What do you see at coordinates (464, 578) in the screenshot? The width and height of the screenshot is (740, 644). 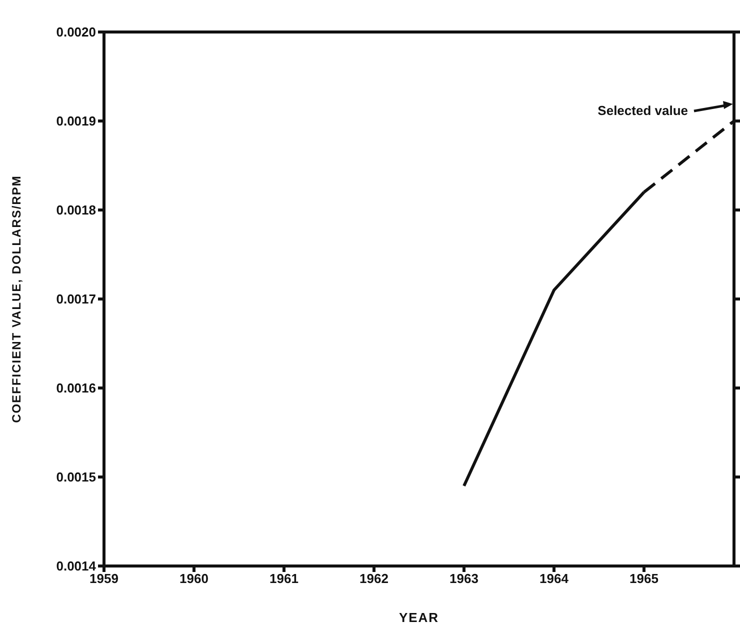 I see `x-tick-label: 1963` at bounding box center [464, 578].